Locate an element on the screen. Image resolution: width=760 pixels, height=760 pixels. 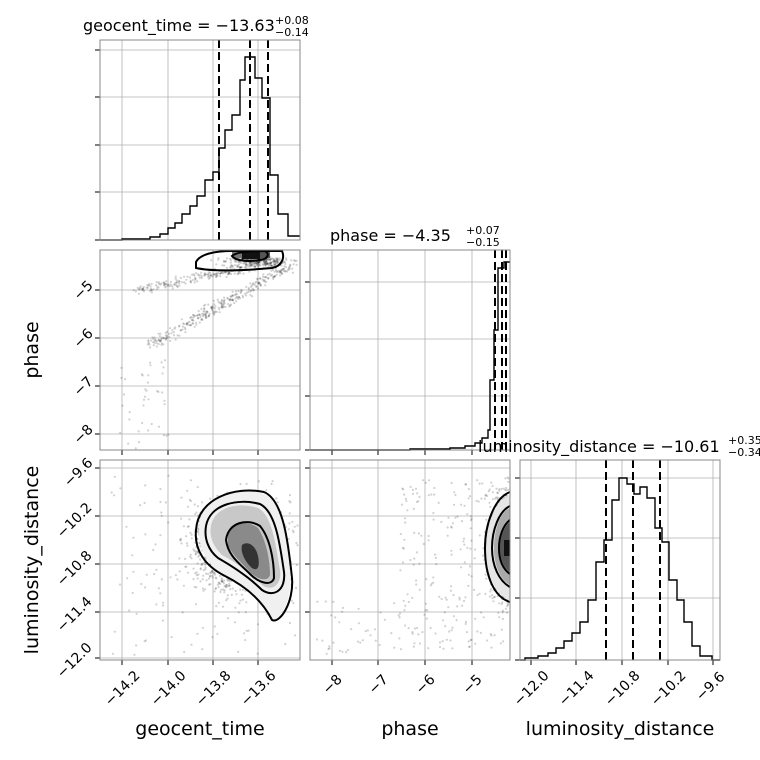
tick-label: −9.6 is located at coordinates (78, 472).